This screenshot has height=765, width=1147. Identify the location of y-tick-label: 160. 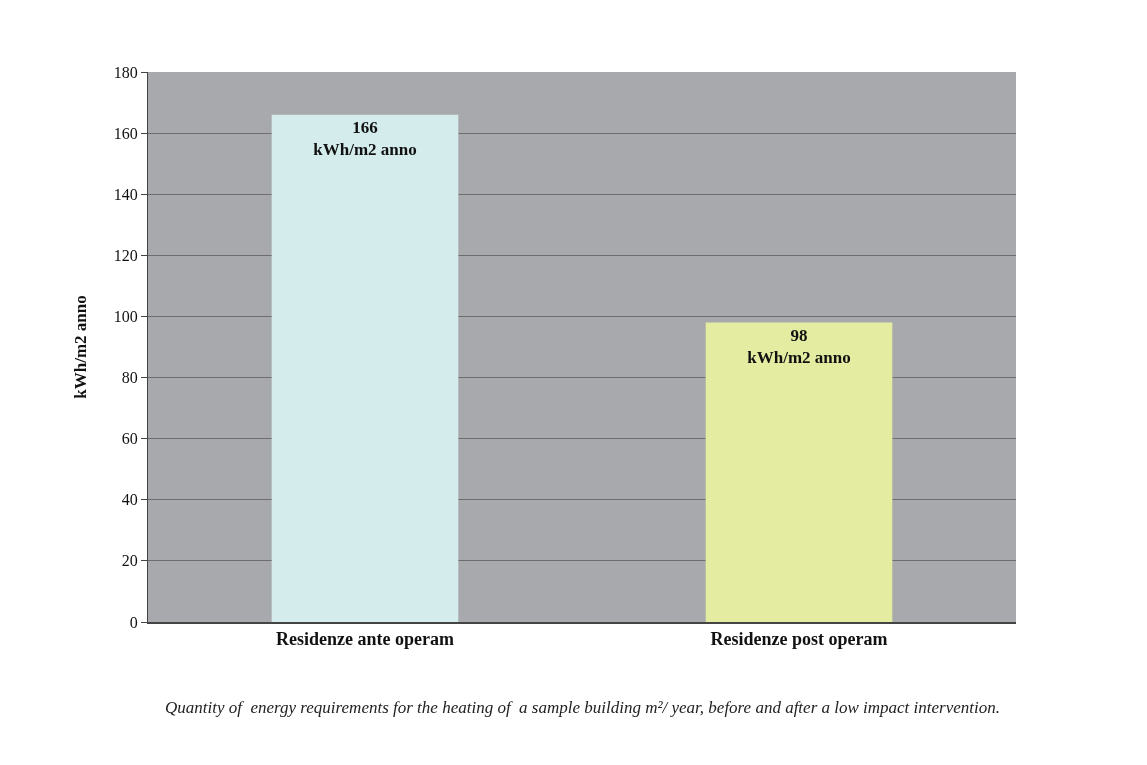
(125, 133).